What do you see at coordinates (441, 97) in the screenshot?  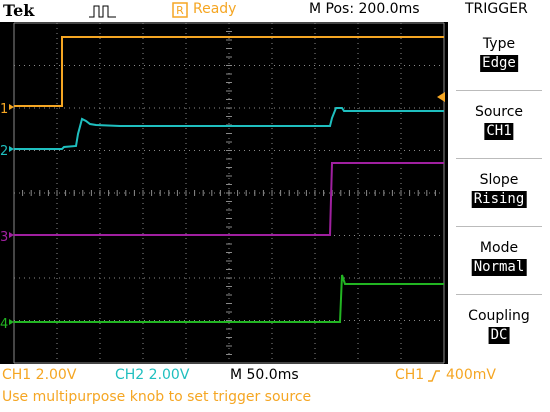 I see `trigger-level-marker` at bounding box center [441, 97].